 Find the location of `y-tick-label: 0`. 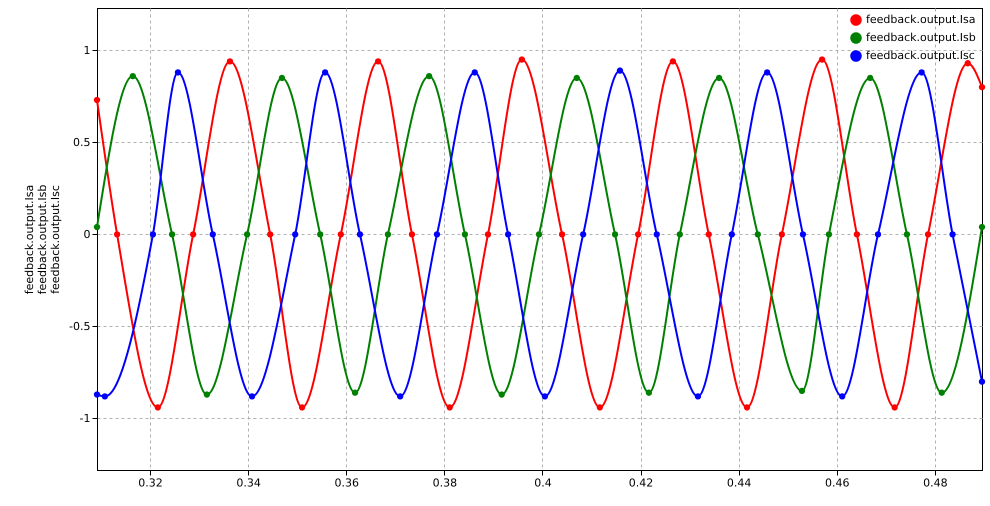

y-tick-label: 0 is located at coordinates (87, 234).